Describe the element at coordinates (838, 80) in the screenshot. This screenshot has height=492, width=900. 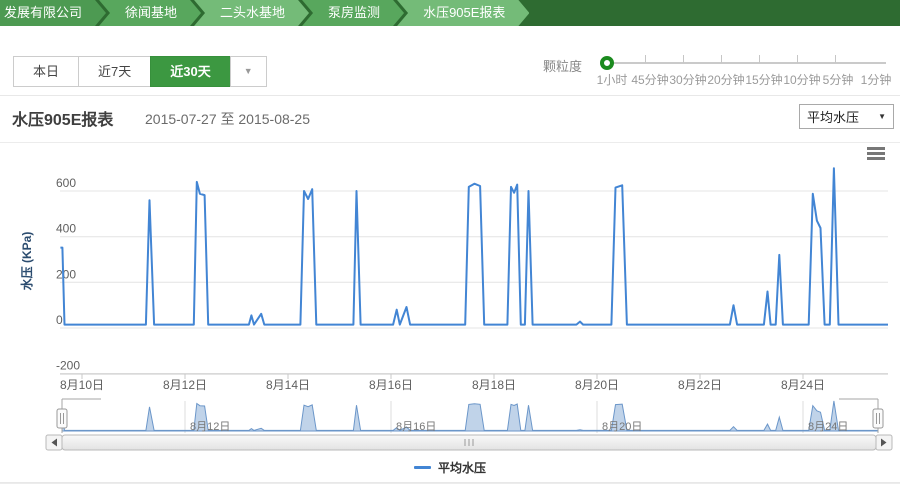
I see `slider-option-5m: 5分钟` at that location.